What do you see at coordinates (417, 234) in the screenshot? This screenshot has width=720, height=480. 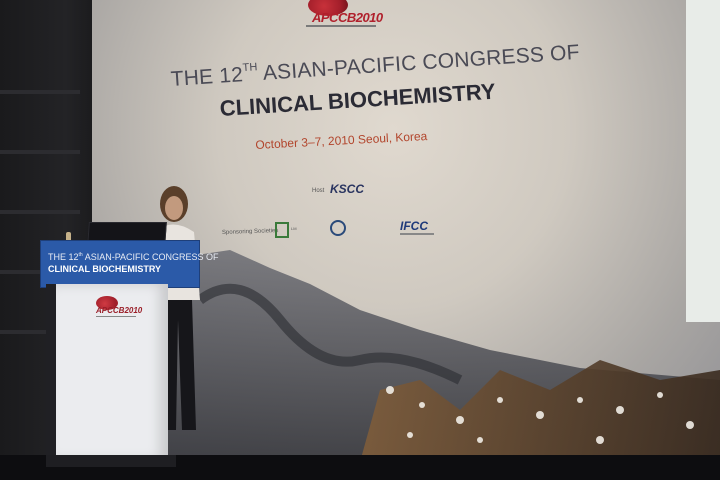 I see `ifcc-underline` at bounding box center [417, 234].